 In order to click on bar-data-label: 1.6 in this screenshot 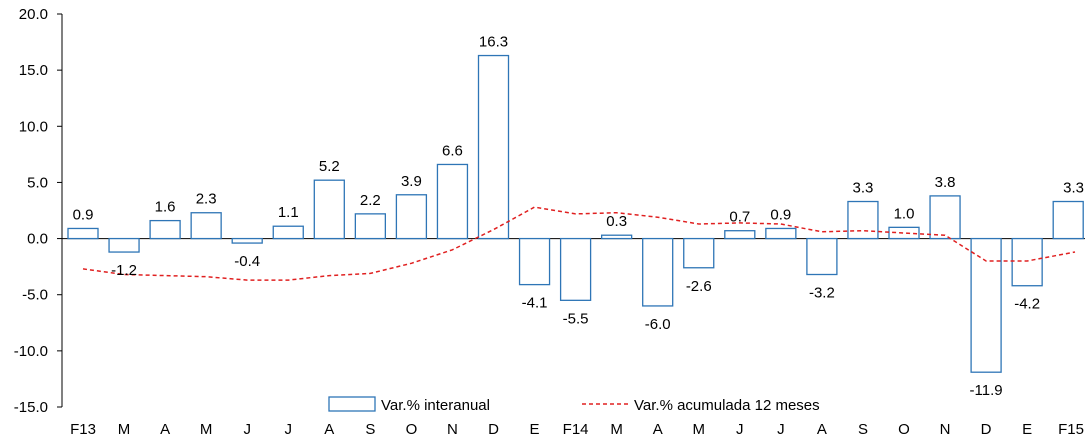, I will do `click(165, 207)`.